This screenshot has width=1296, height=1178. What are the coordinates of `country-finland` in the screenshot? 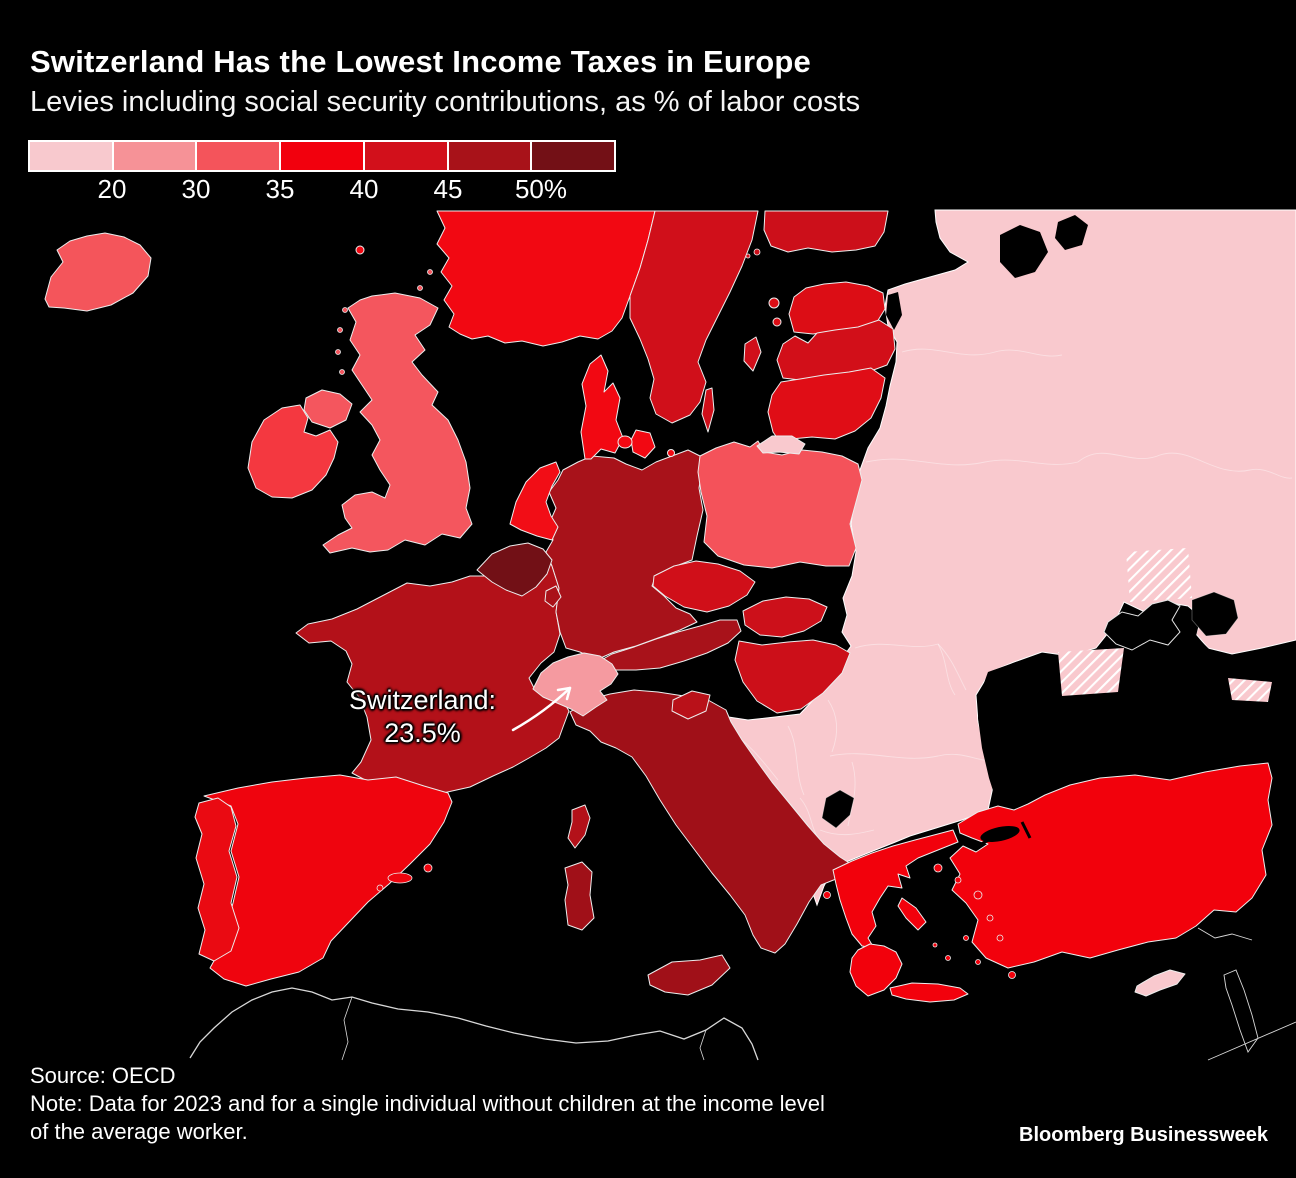 It's located at (826, 231).